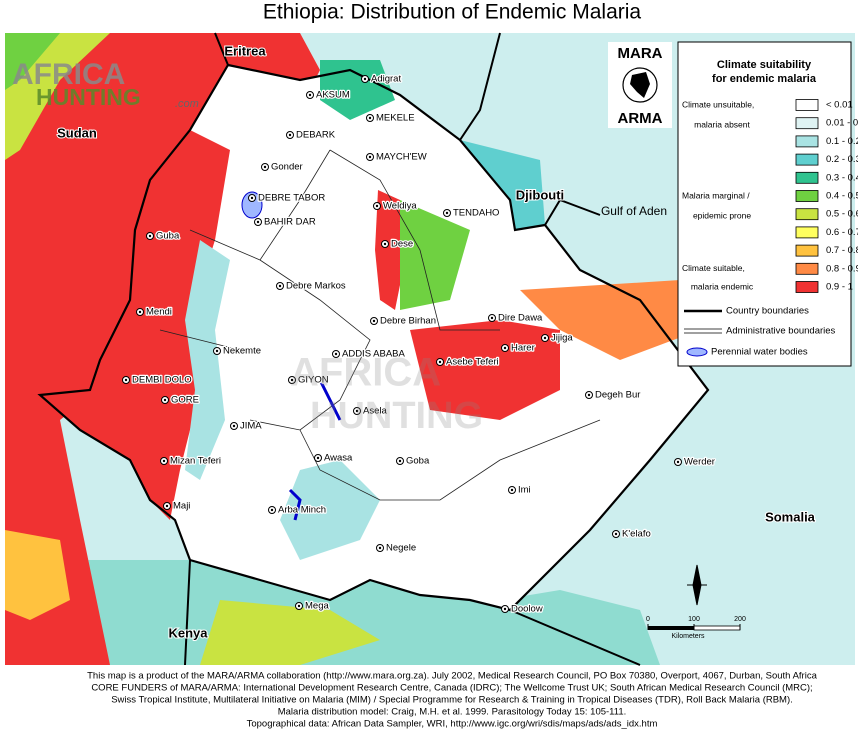  I want to click on east-red, so click(485, 370).